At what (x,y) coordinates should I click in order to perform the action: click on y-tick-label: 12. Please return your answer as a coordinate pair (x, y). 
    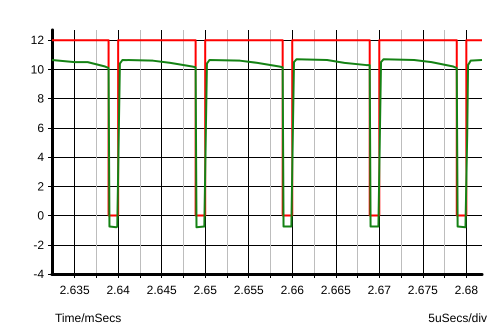
    Looking at the image, I should click on (37, 40).